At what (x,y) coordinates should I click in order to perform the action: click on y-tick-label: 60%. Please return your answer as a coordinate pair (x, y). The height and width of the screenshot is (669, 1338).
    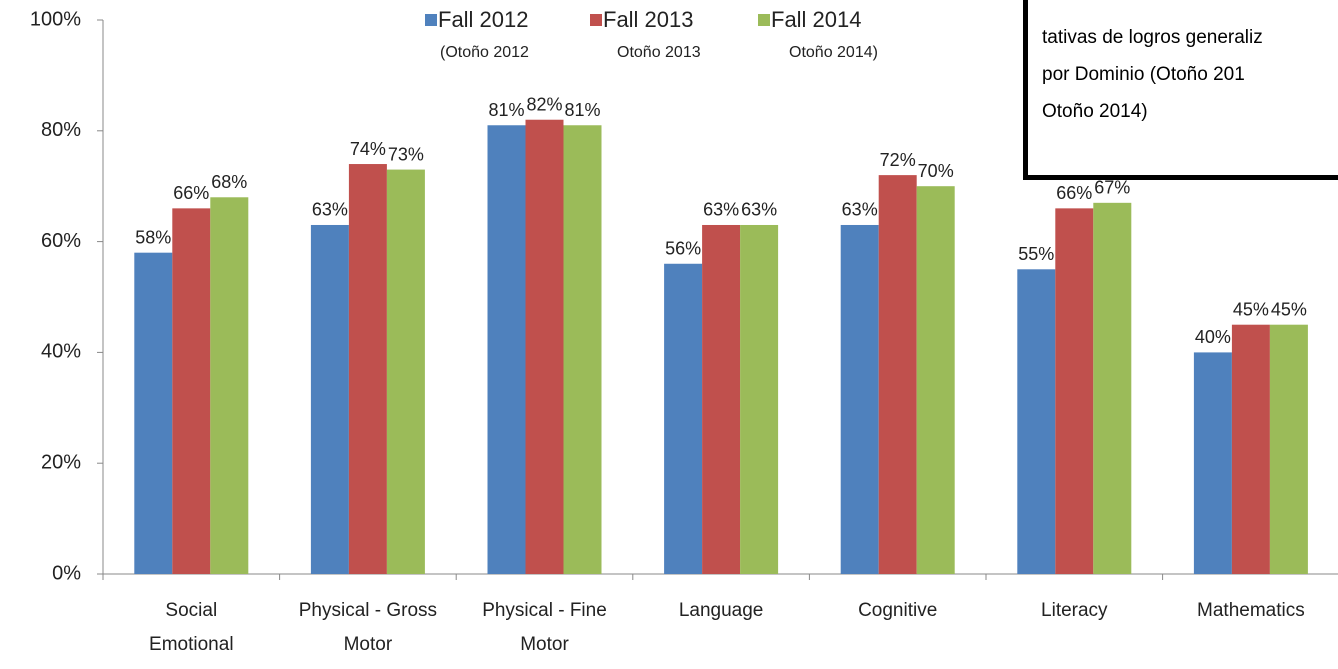
    Looking at the image, I should click on (61, 241).